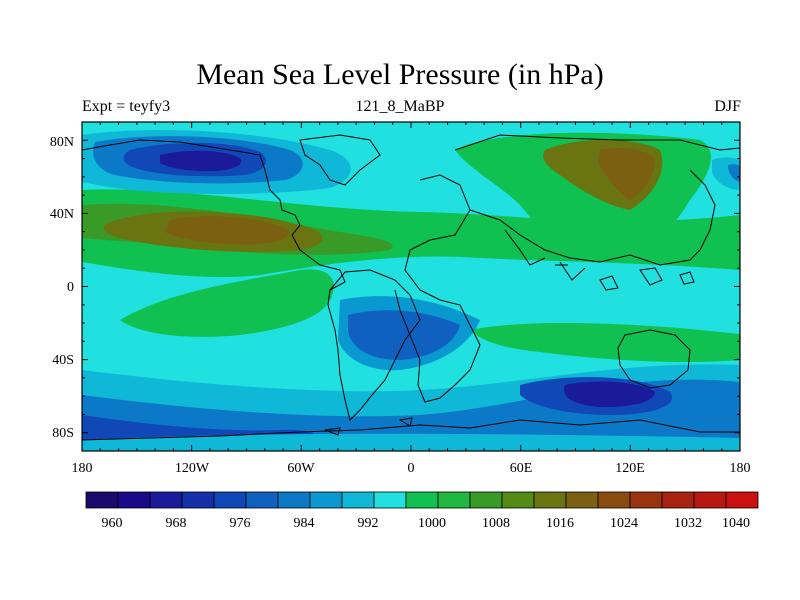 Image resolution: width=800 pixels, height=600 pixels. What do you see at coordinates (605, 343) in the screenshot?
I see `band-1000-sindian` at bounding box center [605, 343].